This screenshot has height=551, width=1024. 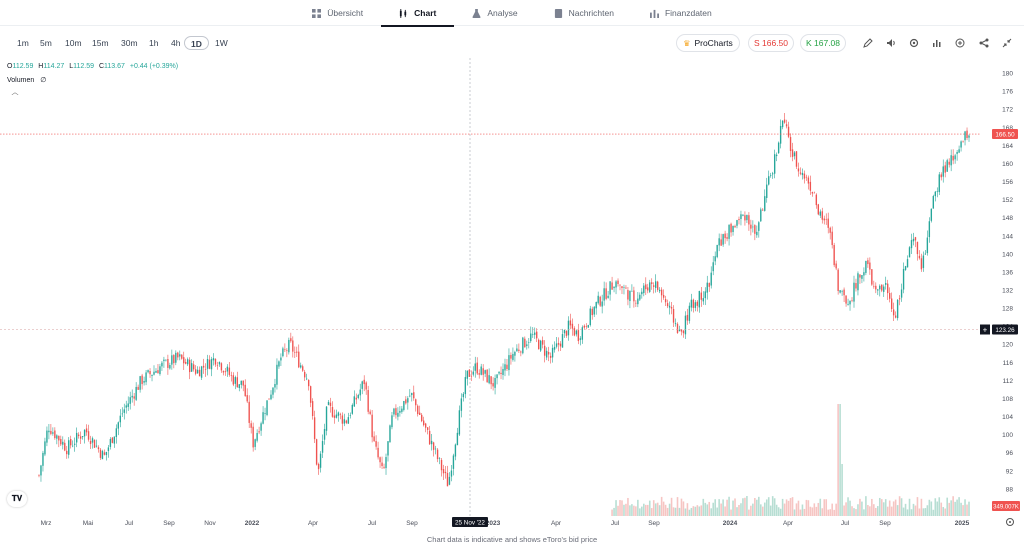 I want to click on tradingview-logo: 𝐓𝐕, so click(x=17, y=499).